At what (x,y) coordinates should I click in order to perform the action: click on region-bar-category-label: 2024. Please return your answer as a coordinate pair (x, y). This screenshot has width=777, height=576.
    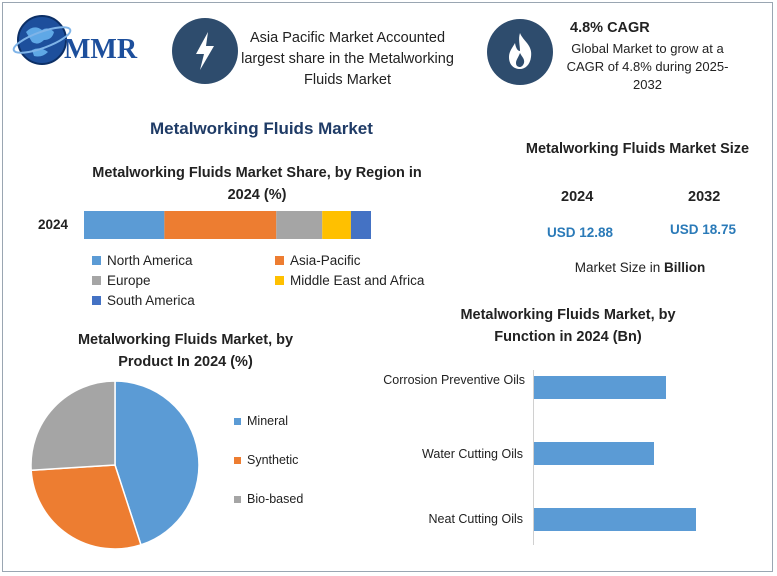
    Looking at the image, I should click on (53, 224).